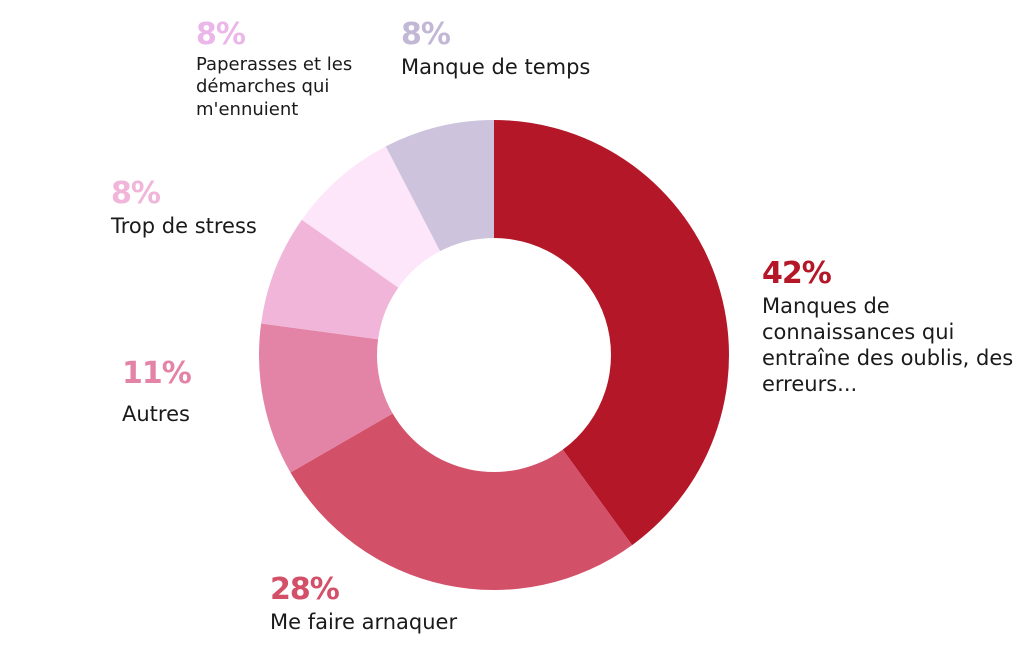 The height and width of the screenshot is (657, 1024). Describe the element at coordinates (156, 413) in the screenshot. I see `text-other: Autres` at that location.